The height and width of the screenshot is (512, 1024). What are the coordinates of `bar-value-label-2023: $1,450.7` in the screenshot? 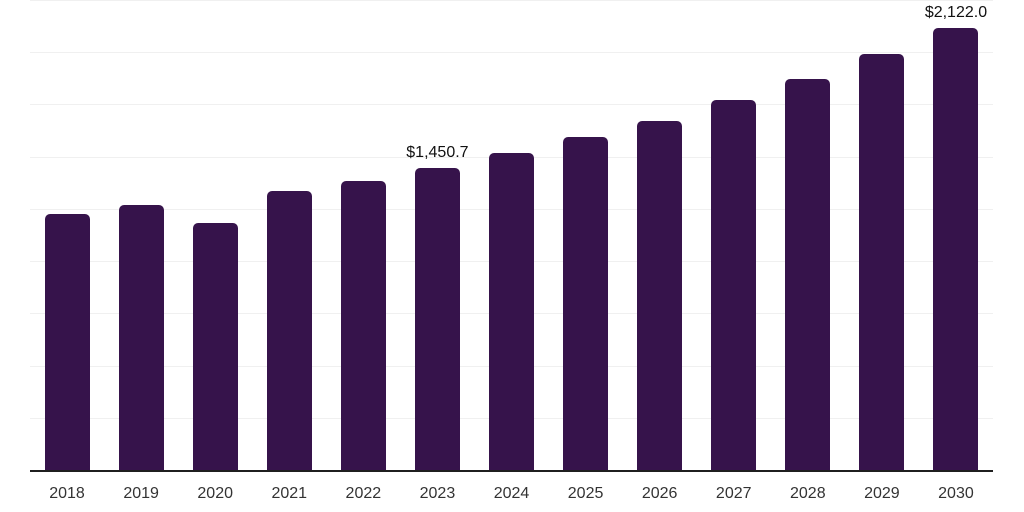 It's located at (437, 152).